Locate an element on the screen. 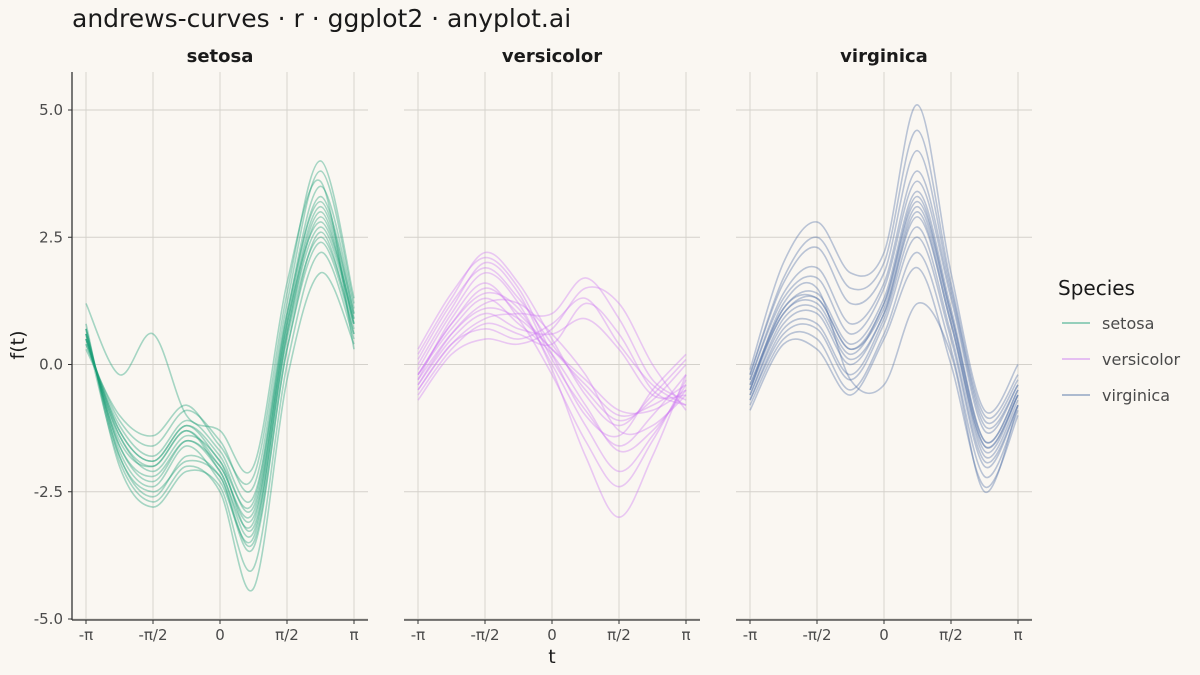 The image size is (1200, 675). curves-virginica is located at coordinates (884, 298).